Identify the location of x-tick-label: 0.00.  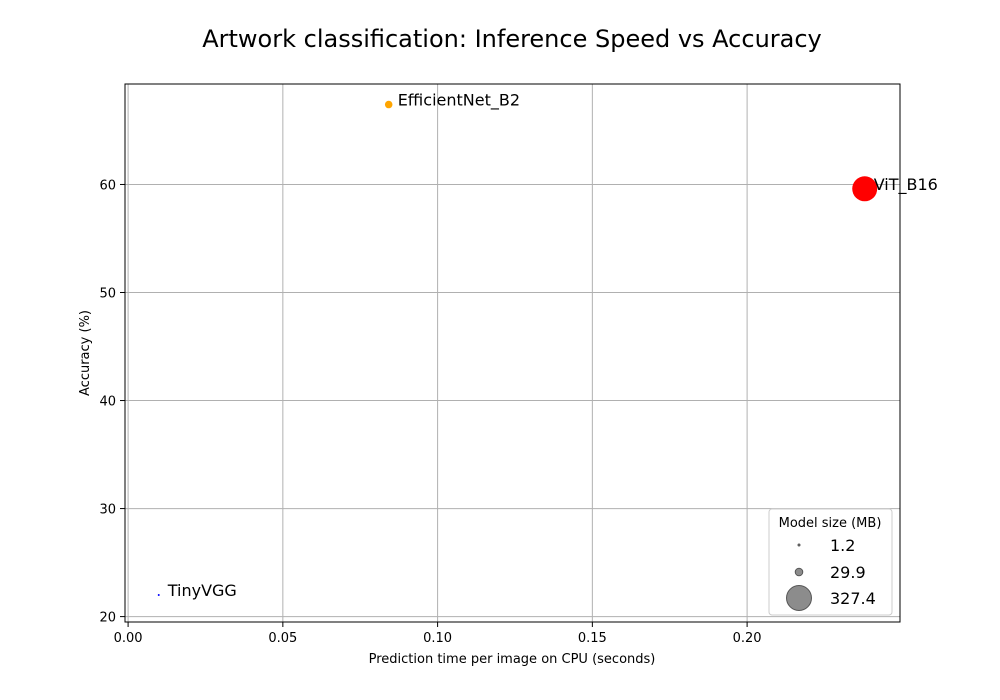
(128, 638).